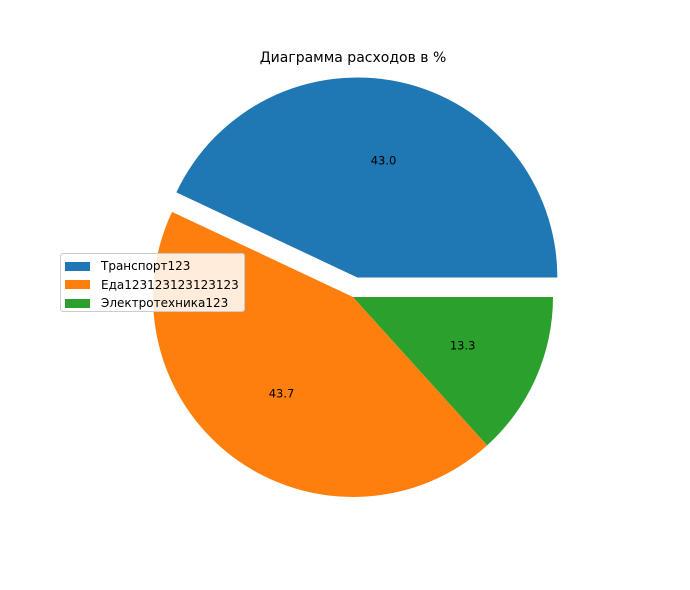 The width and height of the screenshot is (690, 590). I want to click on legend-swatch-food, so click(77, 285).